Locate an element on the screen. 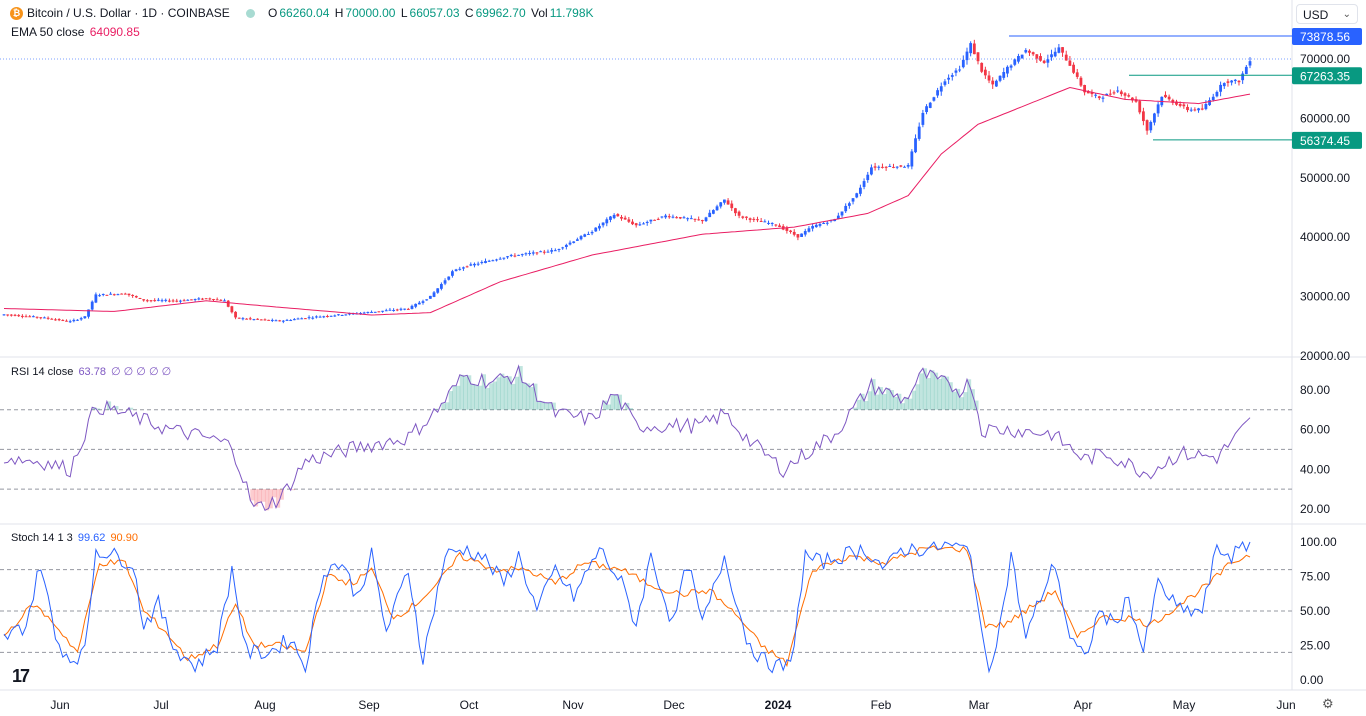 This screenshot has height=716, width=1366. tradingview-logo-icon: 17 is located at coordinates (21, 676).